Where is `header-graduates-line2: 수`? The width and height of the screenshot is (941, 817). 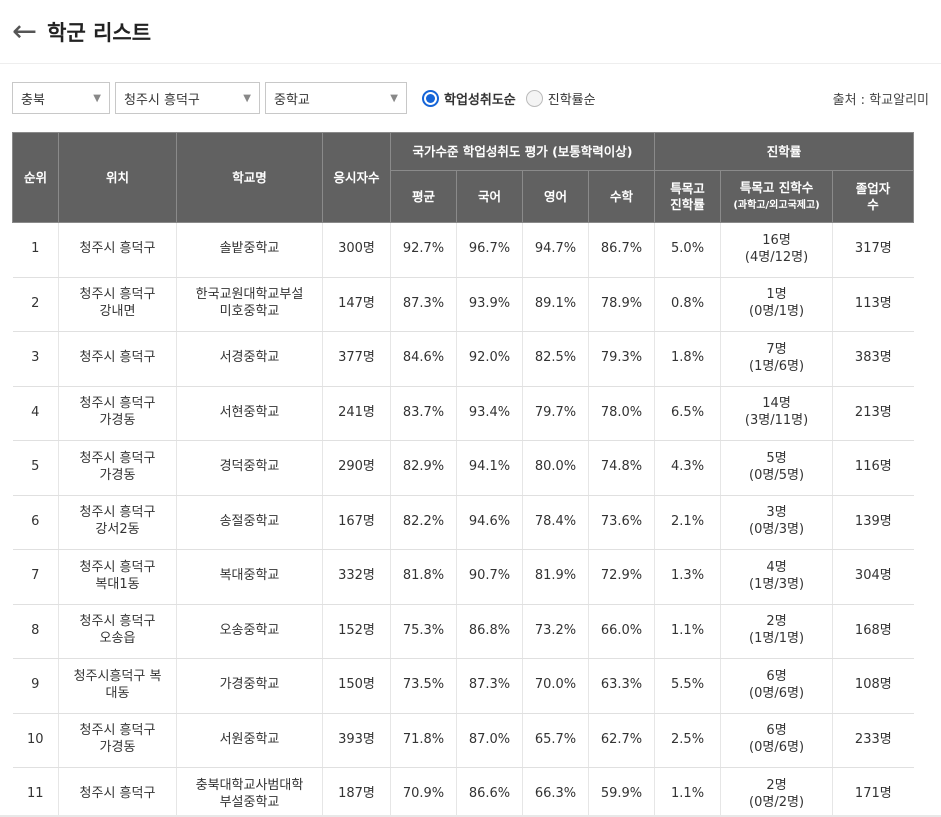
header-graduates-line2: 수 is located at coordinates (873, 204).